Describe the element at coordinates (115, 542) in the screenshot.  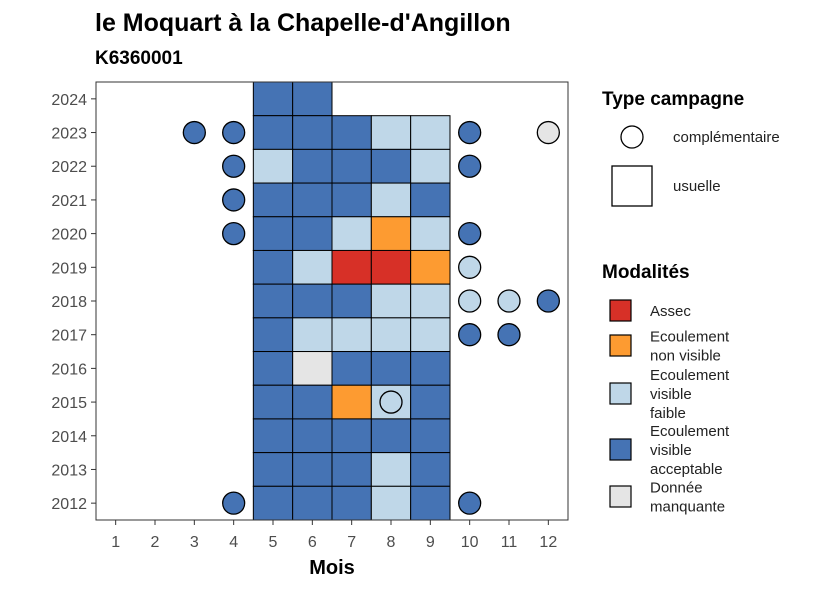
I see `x-tick-label: 1` at that location.